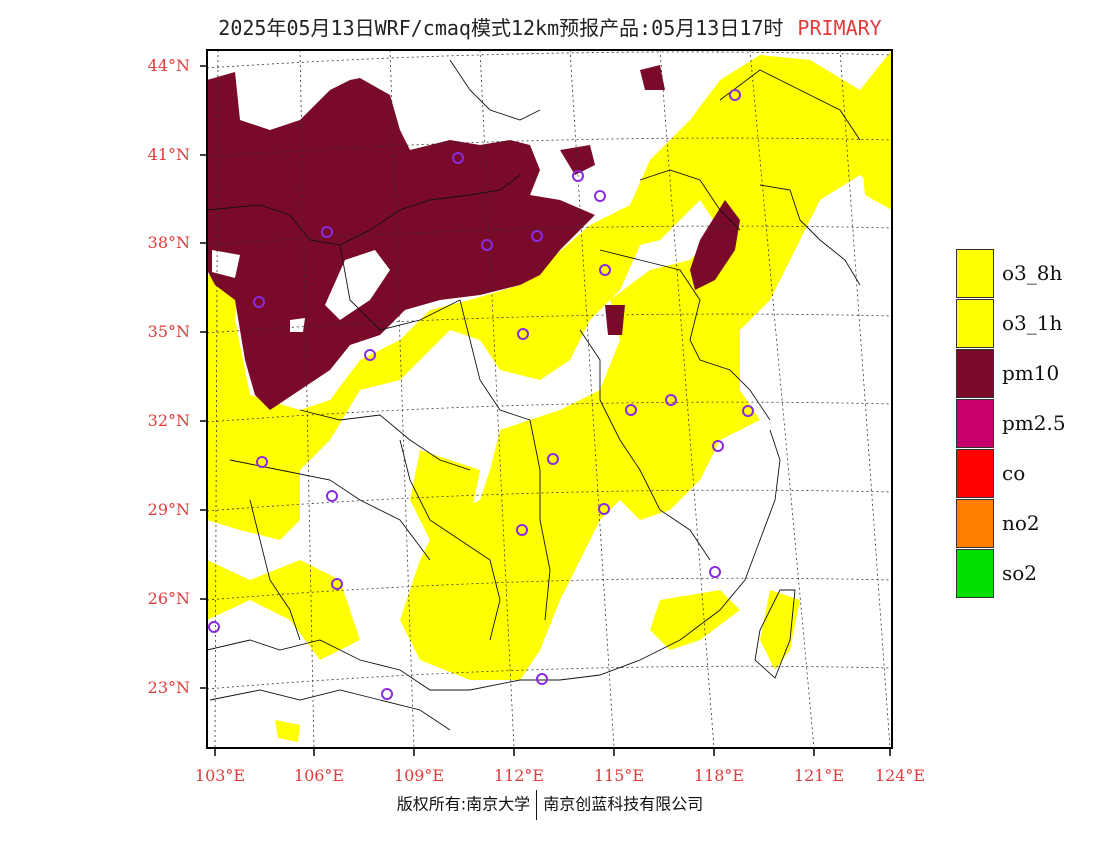 The width and height of the screenshot is (1100, 850). I want to click on copyright-left: 版权所有:南京大学, so click(463, 804).